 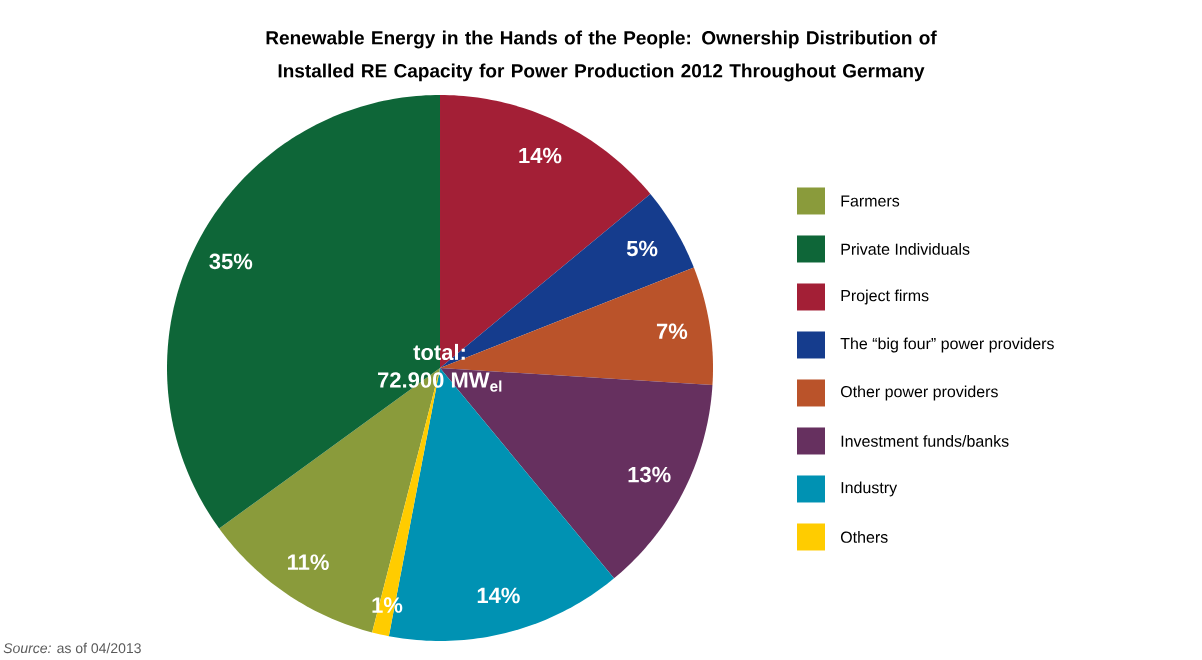 What do you see at coordinates (869, 489) in the screenshot?
I see `legend-label: Industry` at bounding box center [869, 489].